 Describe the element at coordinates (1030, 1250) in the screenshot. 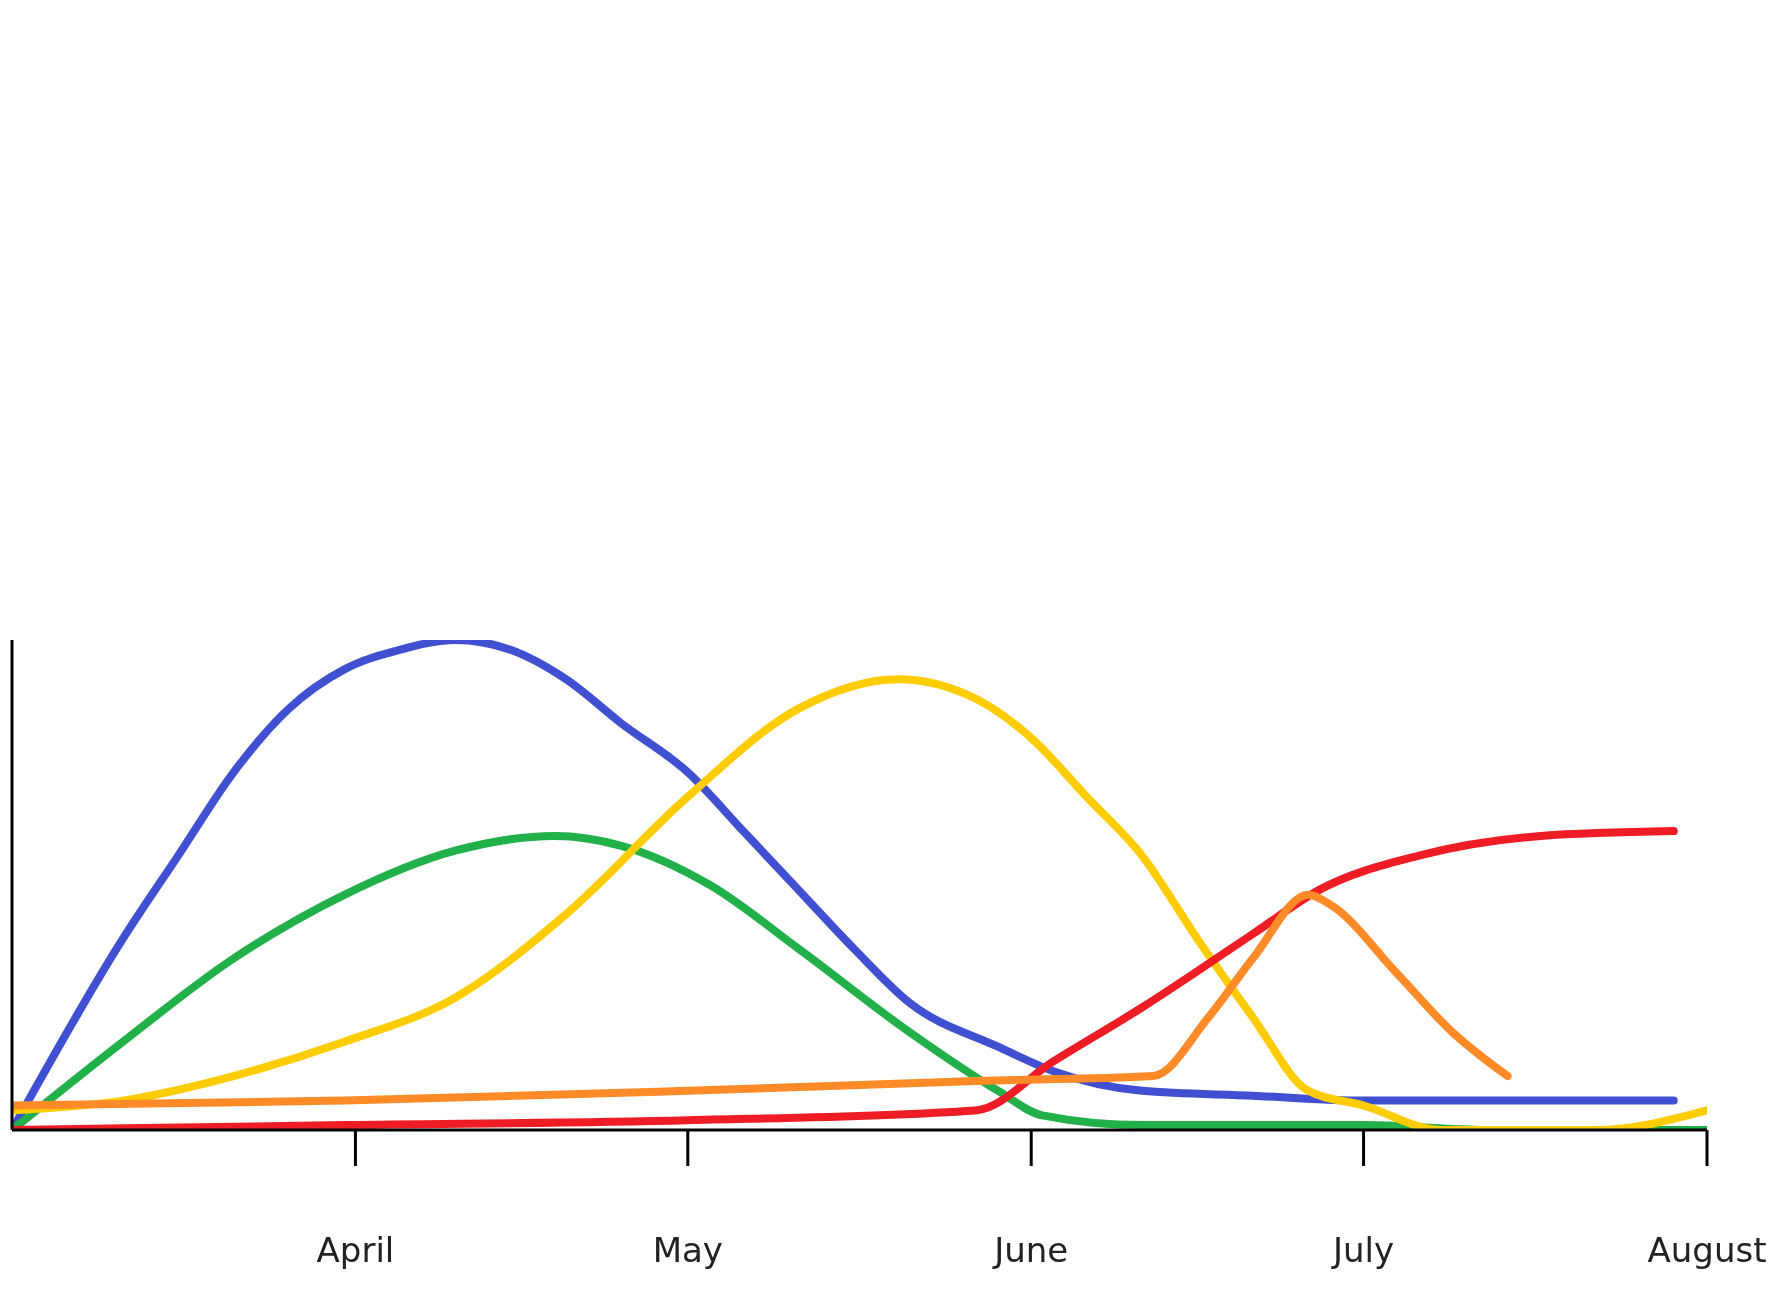

I see `x-tick-label: June` at that location.